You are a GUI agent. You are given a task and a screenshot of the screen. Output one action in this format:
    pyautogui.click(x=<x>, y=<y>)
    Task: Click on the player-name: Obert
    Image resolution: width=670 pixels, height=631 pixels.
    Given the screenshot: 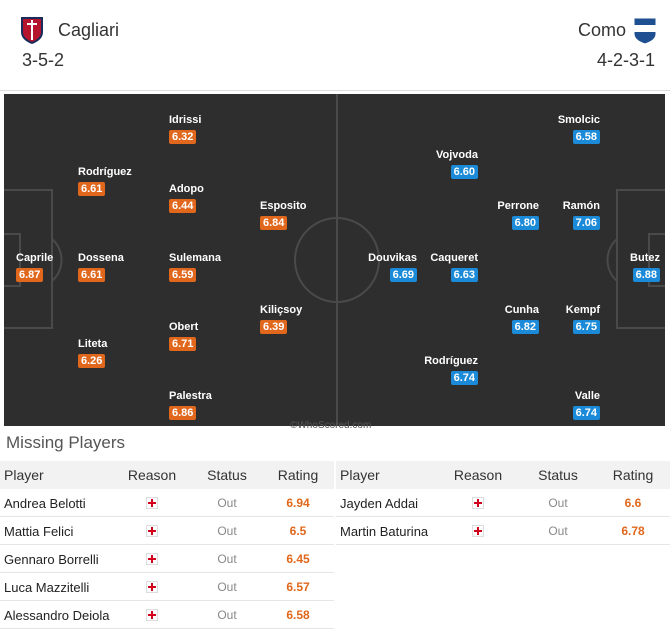 What is the action you would take?
    pyautogui.click(x=184, y=327)
    